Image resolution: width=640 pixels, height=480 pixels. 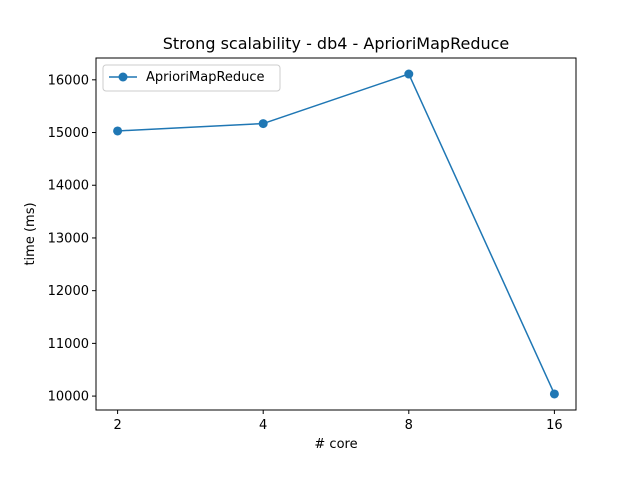 I want to click on y-tick-label-14000: 14000, so click(x=68, y=186).